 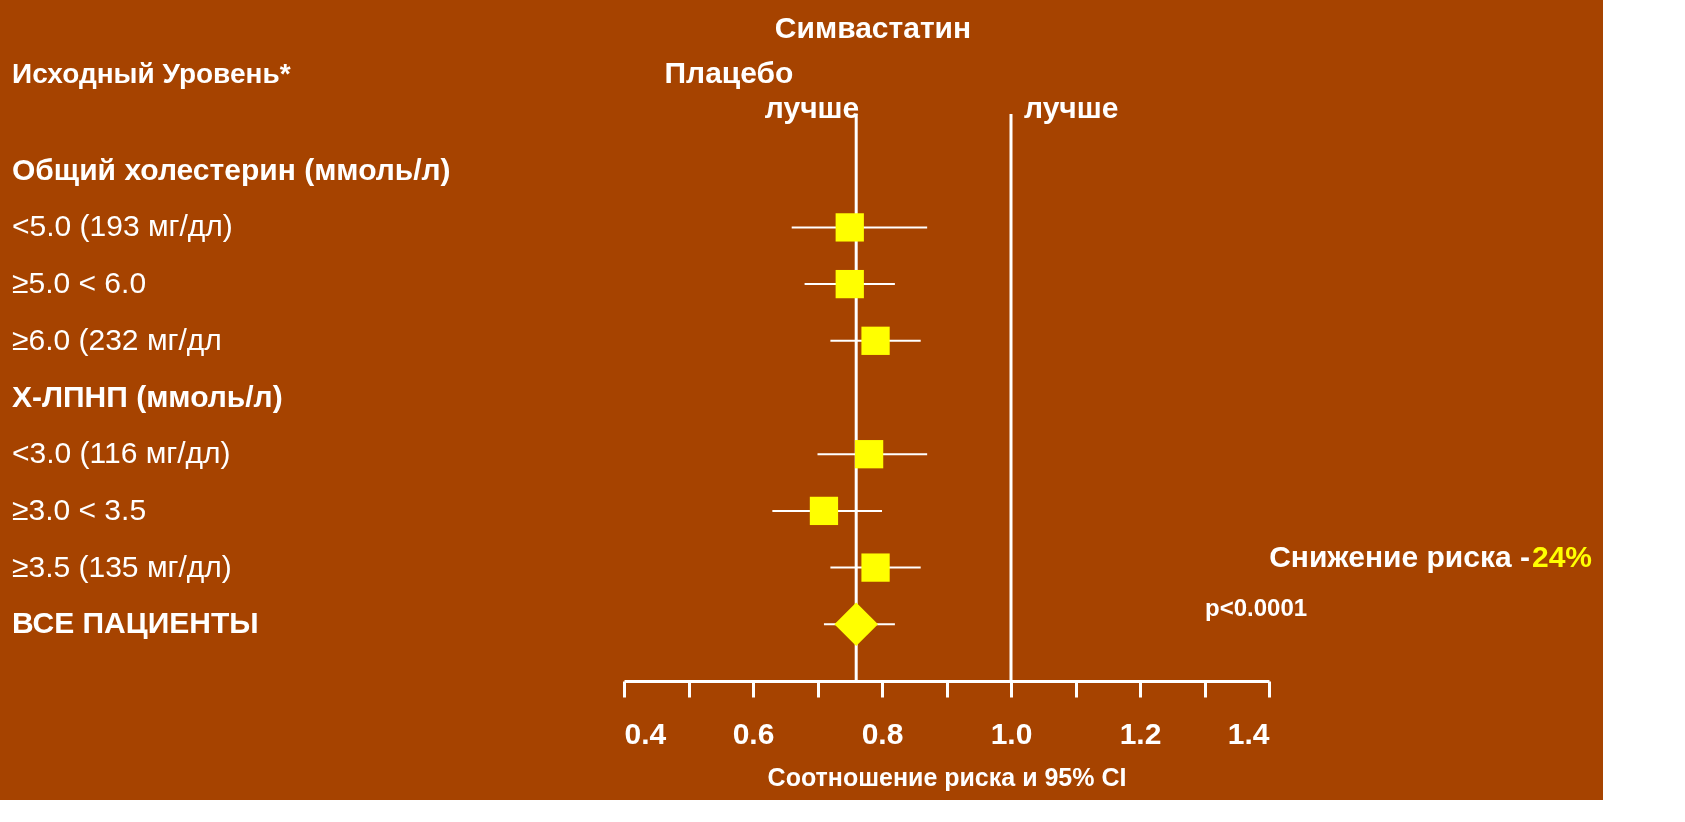 What do you see at coordinates (753, 733) in the screenshot?
I see `x-tick-label: 0.6` at bounding box center [753, 733].